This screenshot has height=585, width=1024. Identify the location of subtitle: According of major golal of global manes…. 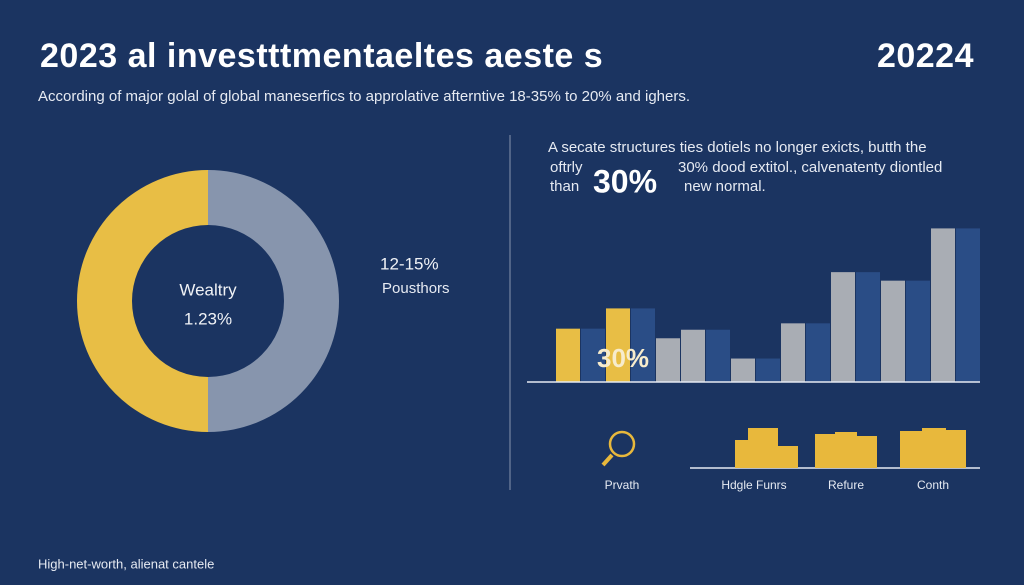
(364, 96).